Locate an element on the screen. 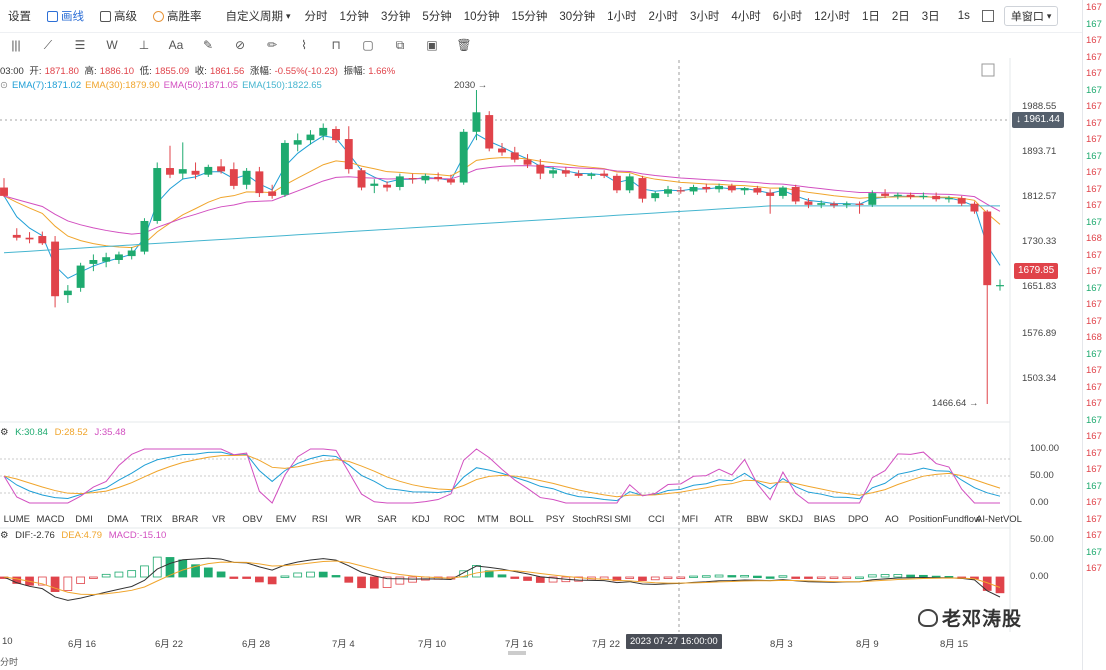 The image size is (1106, 670). indicator-tab: StochRSI is located at coordinates (592, 519).